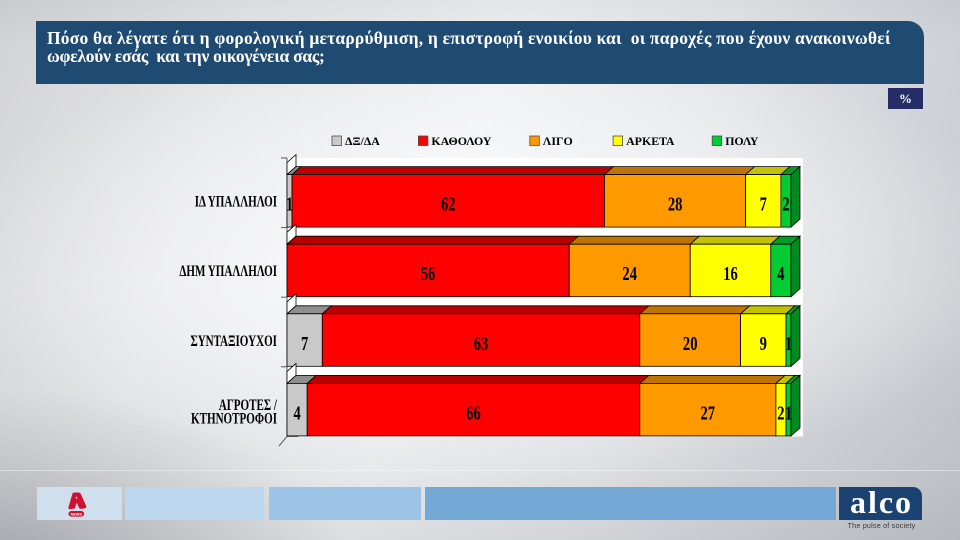  I want to click on svg-text: ΚΤΗΝΟΤΡΟΦΟΙ, so click(234, 417).